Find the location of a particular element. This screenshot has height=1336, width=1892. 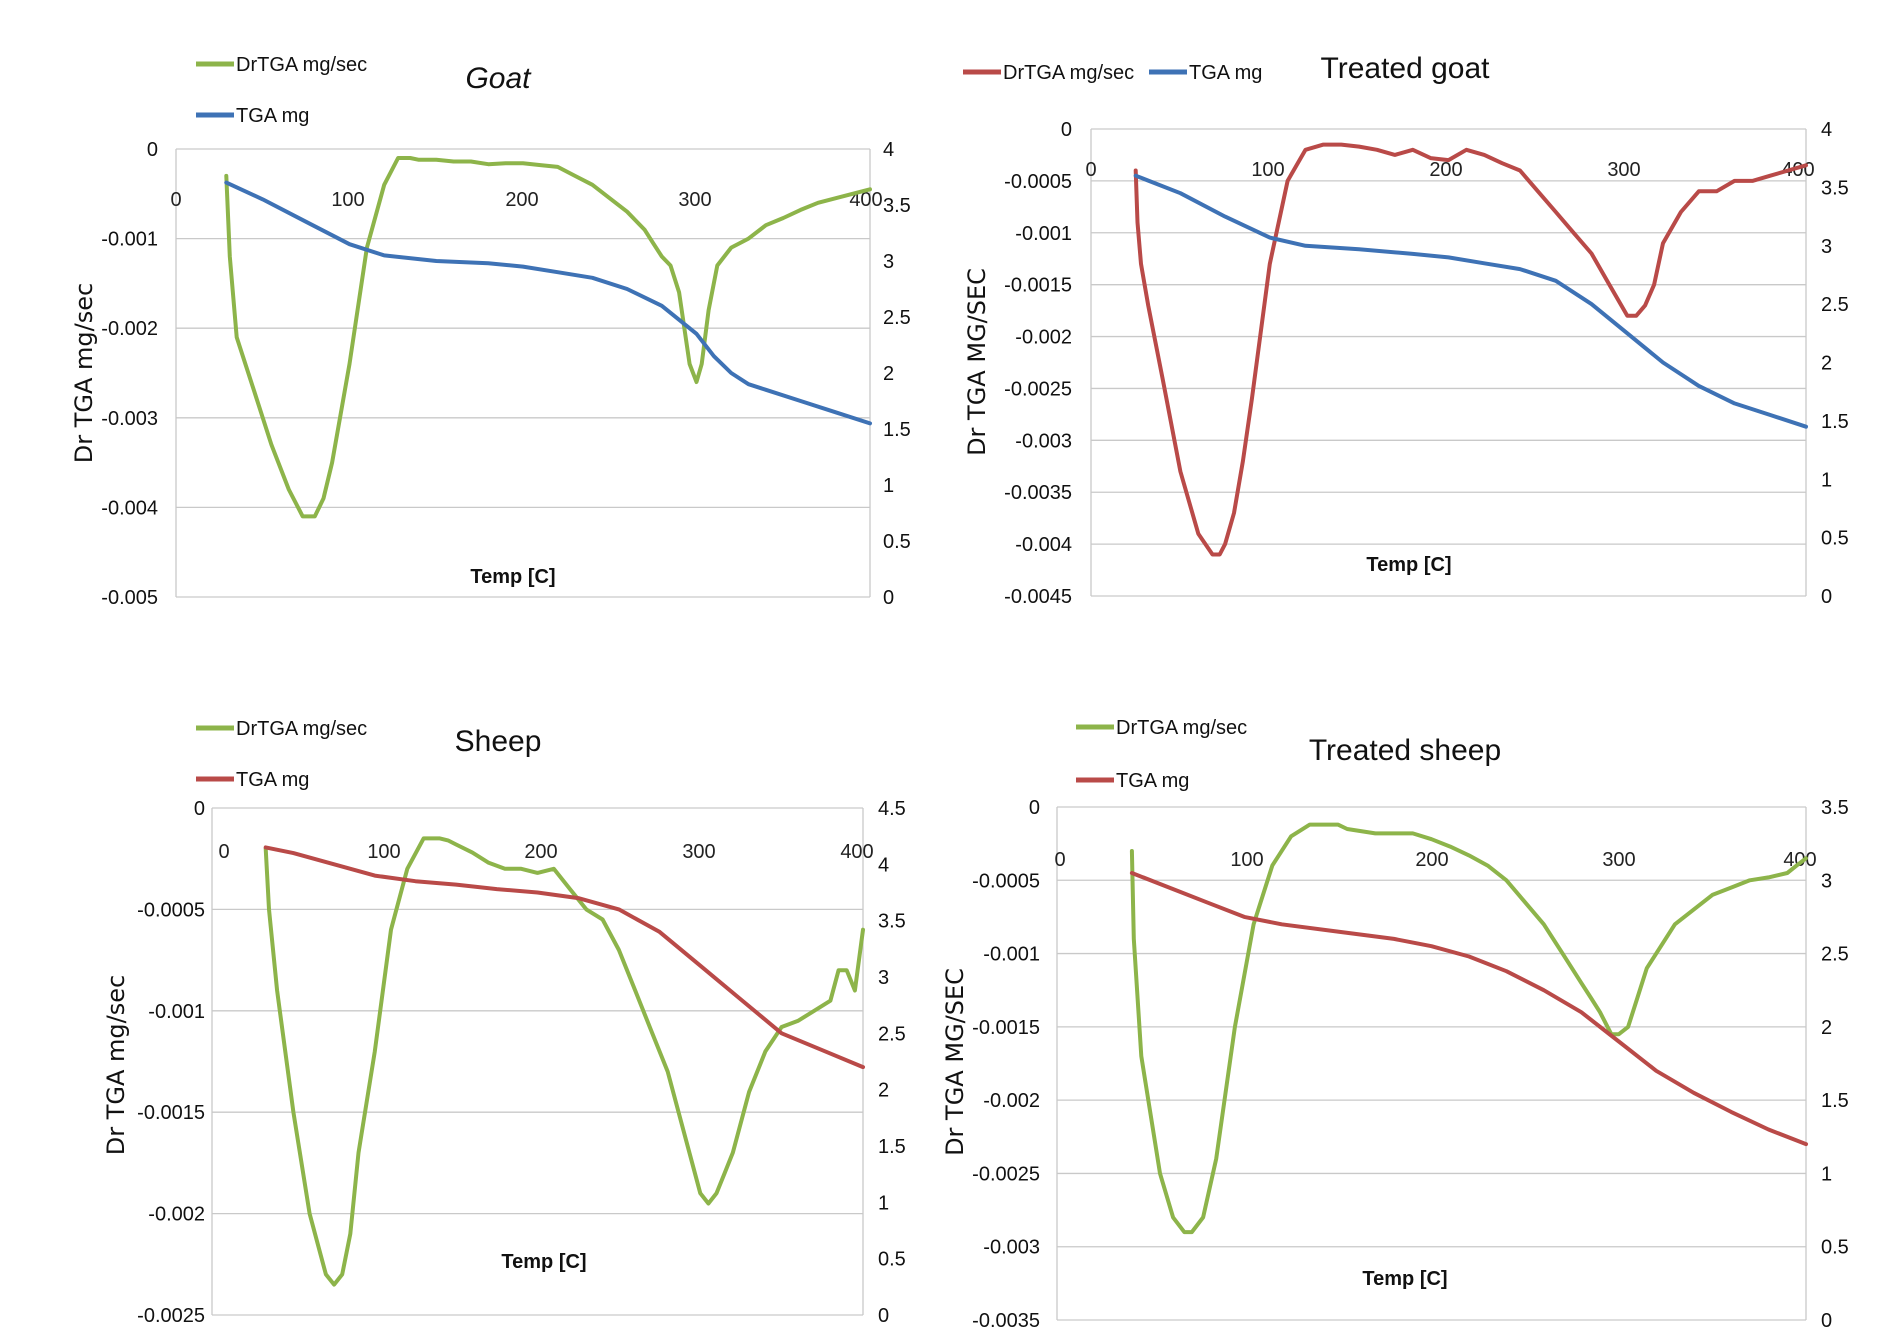

chart-title: Treated sheep is located at coordinates (1405, 750).